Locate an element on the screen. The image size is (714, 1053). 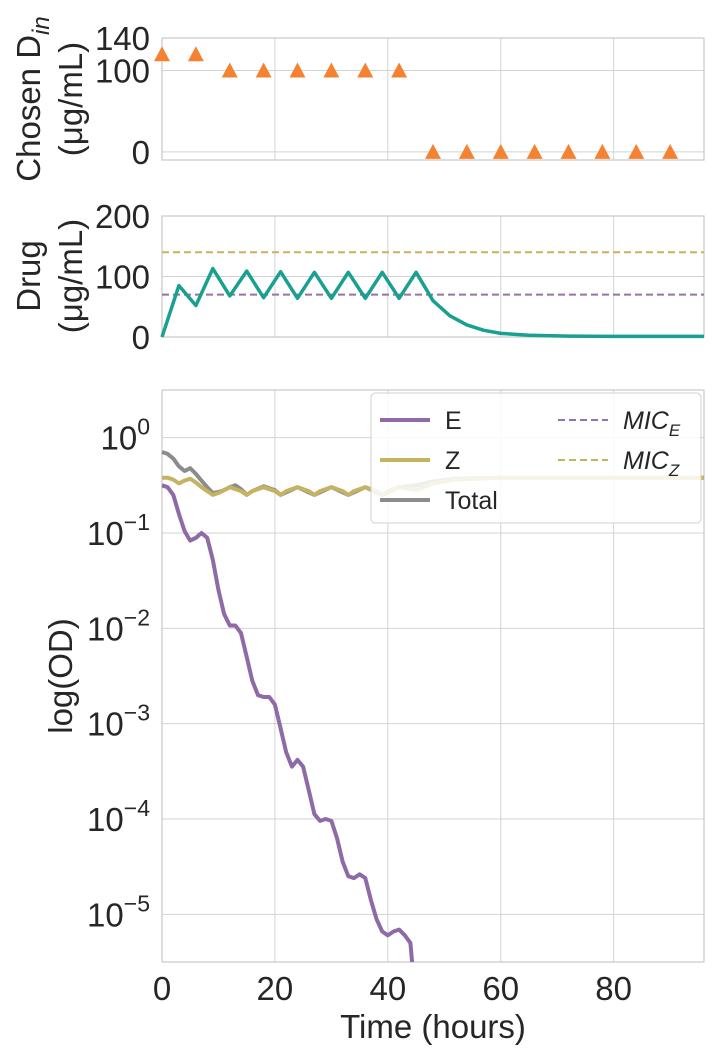
y-tick-label: 10−3 is located at coordinates (118, 721).